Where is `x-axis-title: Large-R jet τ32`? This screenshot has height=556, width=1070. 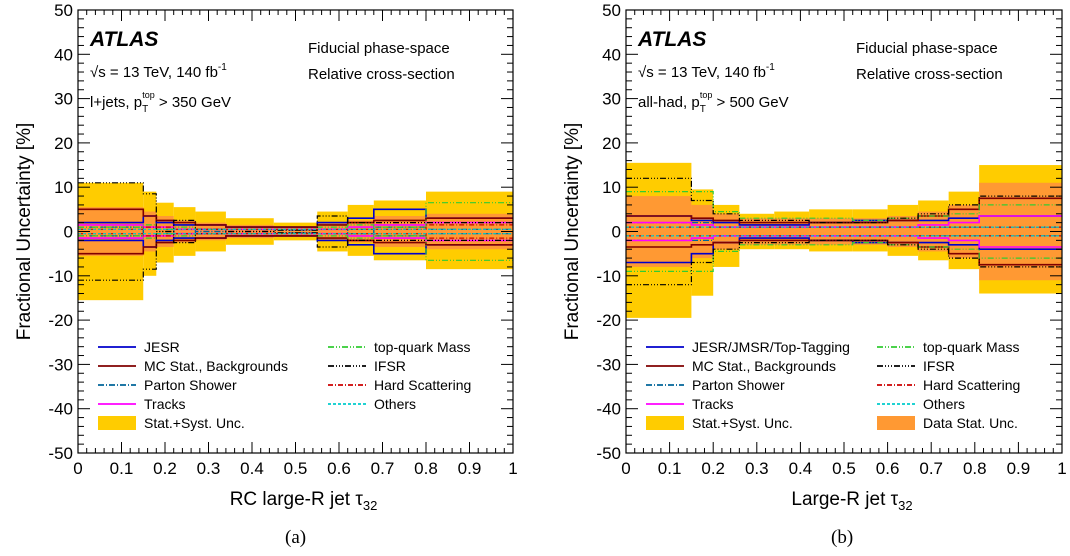
x-axis-title: Large-R jet τ32 is located at coordinates (851, 501).